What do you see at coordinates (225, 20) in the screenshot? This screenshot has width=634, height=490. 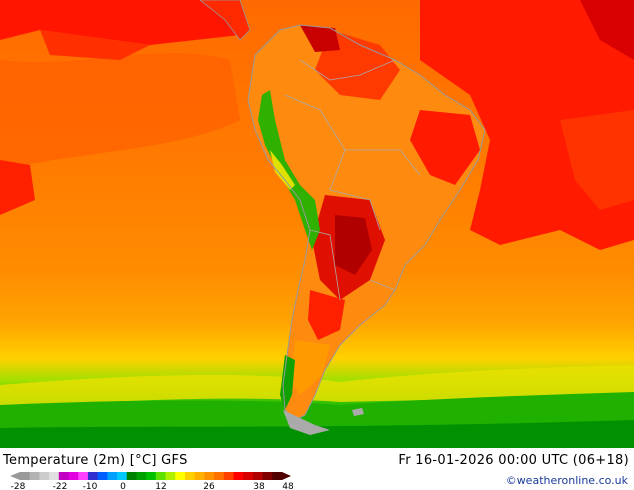 I see `central-america` at bounding box center [225, 20].